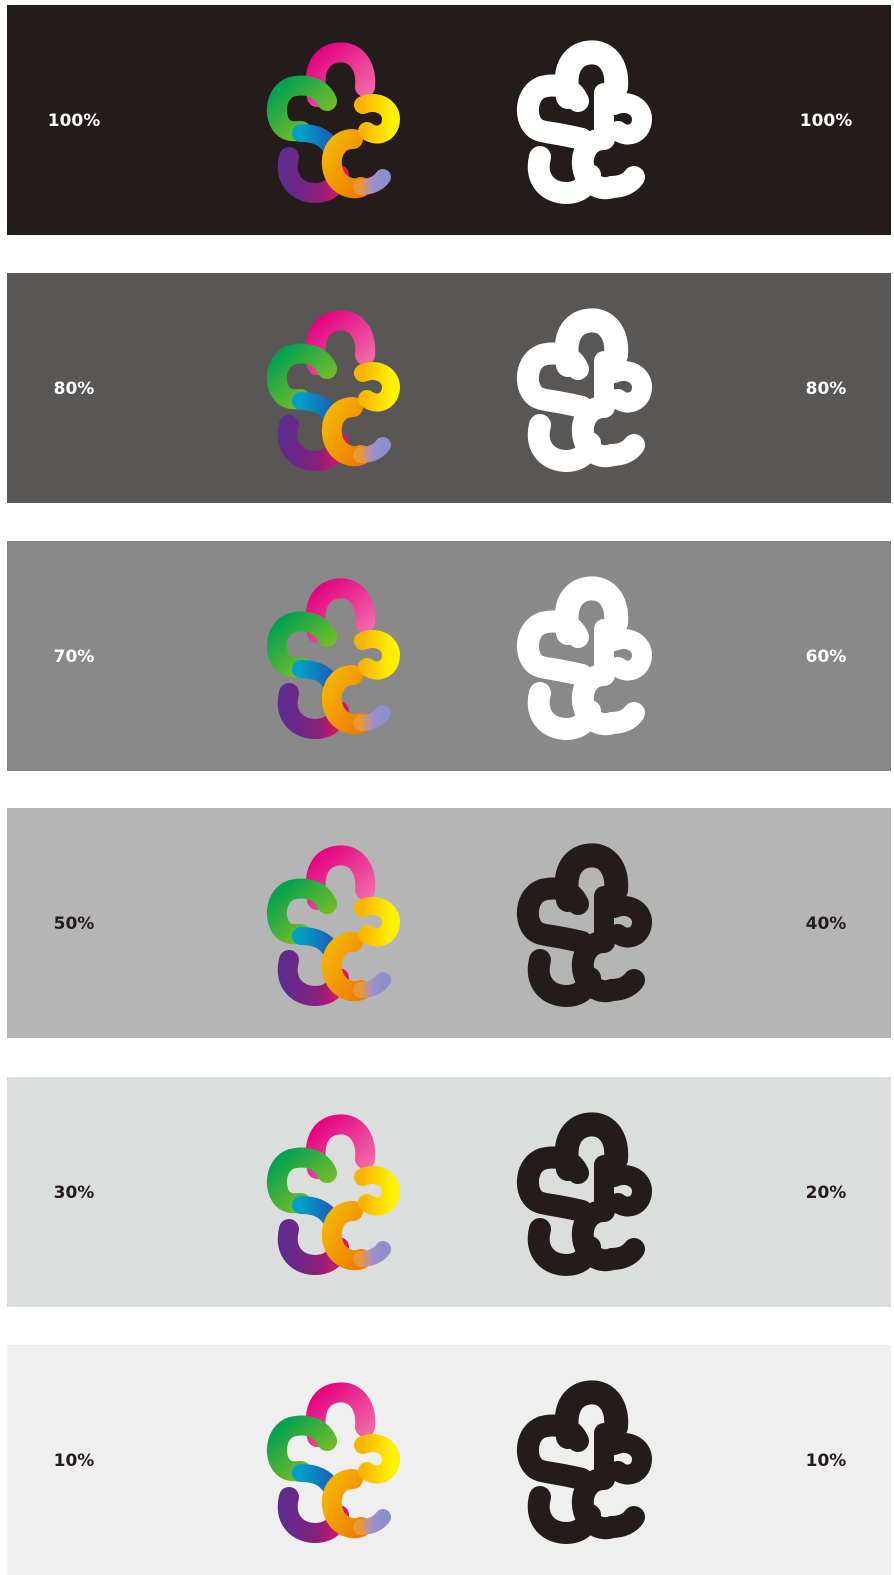 This screenshot has height=1575, width=894. Describe the element at coordinates (826, 657) in the screenshot. I see `right-percentage-label: 60%` at that location.